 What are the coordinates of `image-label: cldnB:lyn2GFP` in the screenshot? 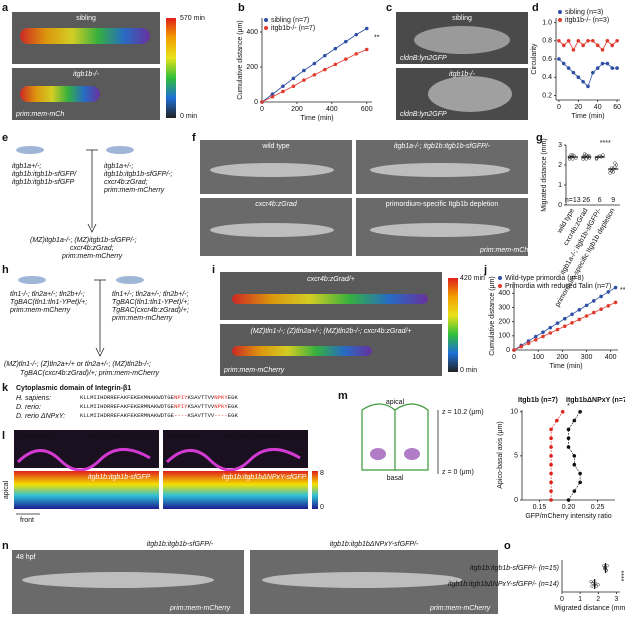 It's located at (423, 114).